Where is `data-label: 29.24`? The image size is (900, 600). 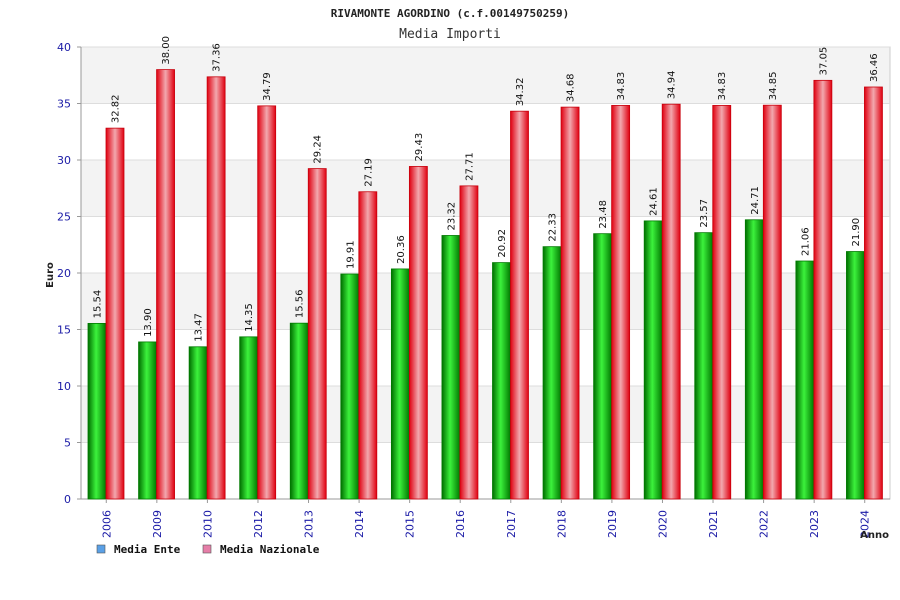 data-label: 29.24 is located at coordinates (318, 149).